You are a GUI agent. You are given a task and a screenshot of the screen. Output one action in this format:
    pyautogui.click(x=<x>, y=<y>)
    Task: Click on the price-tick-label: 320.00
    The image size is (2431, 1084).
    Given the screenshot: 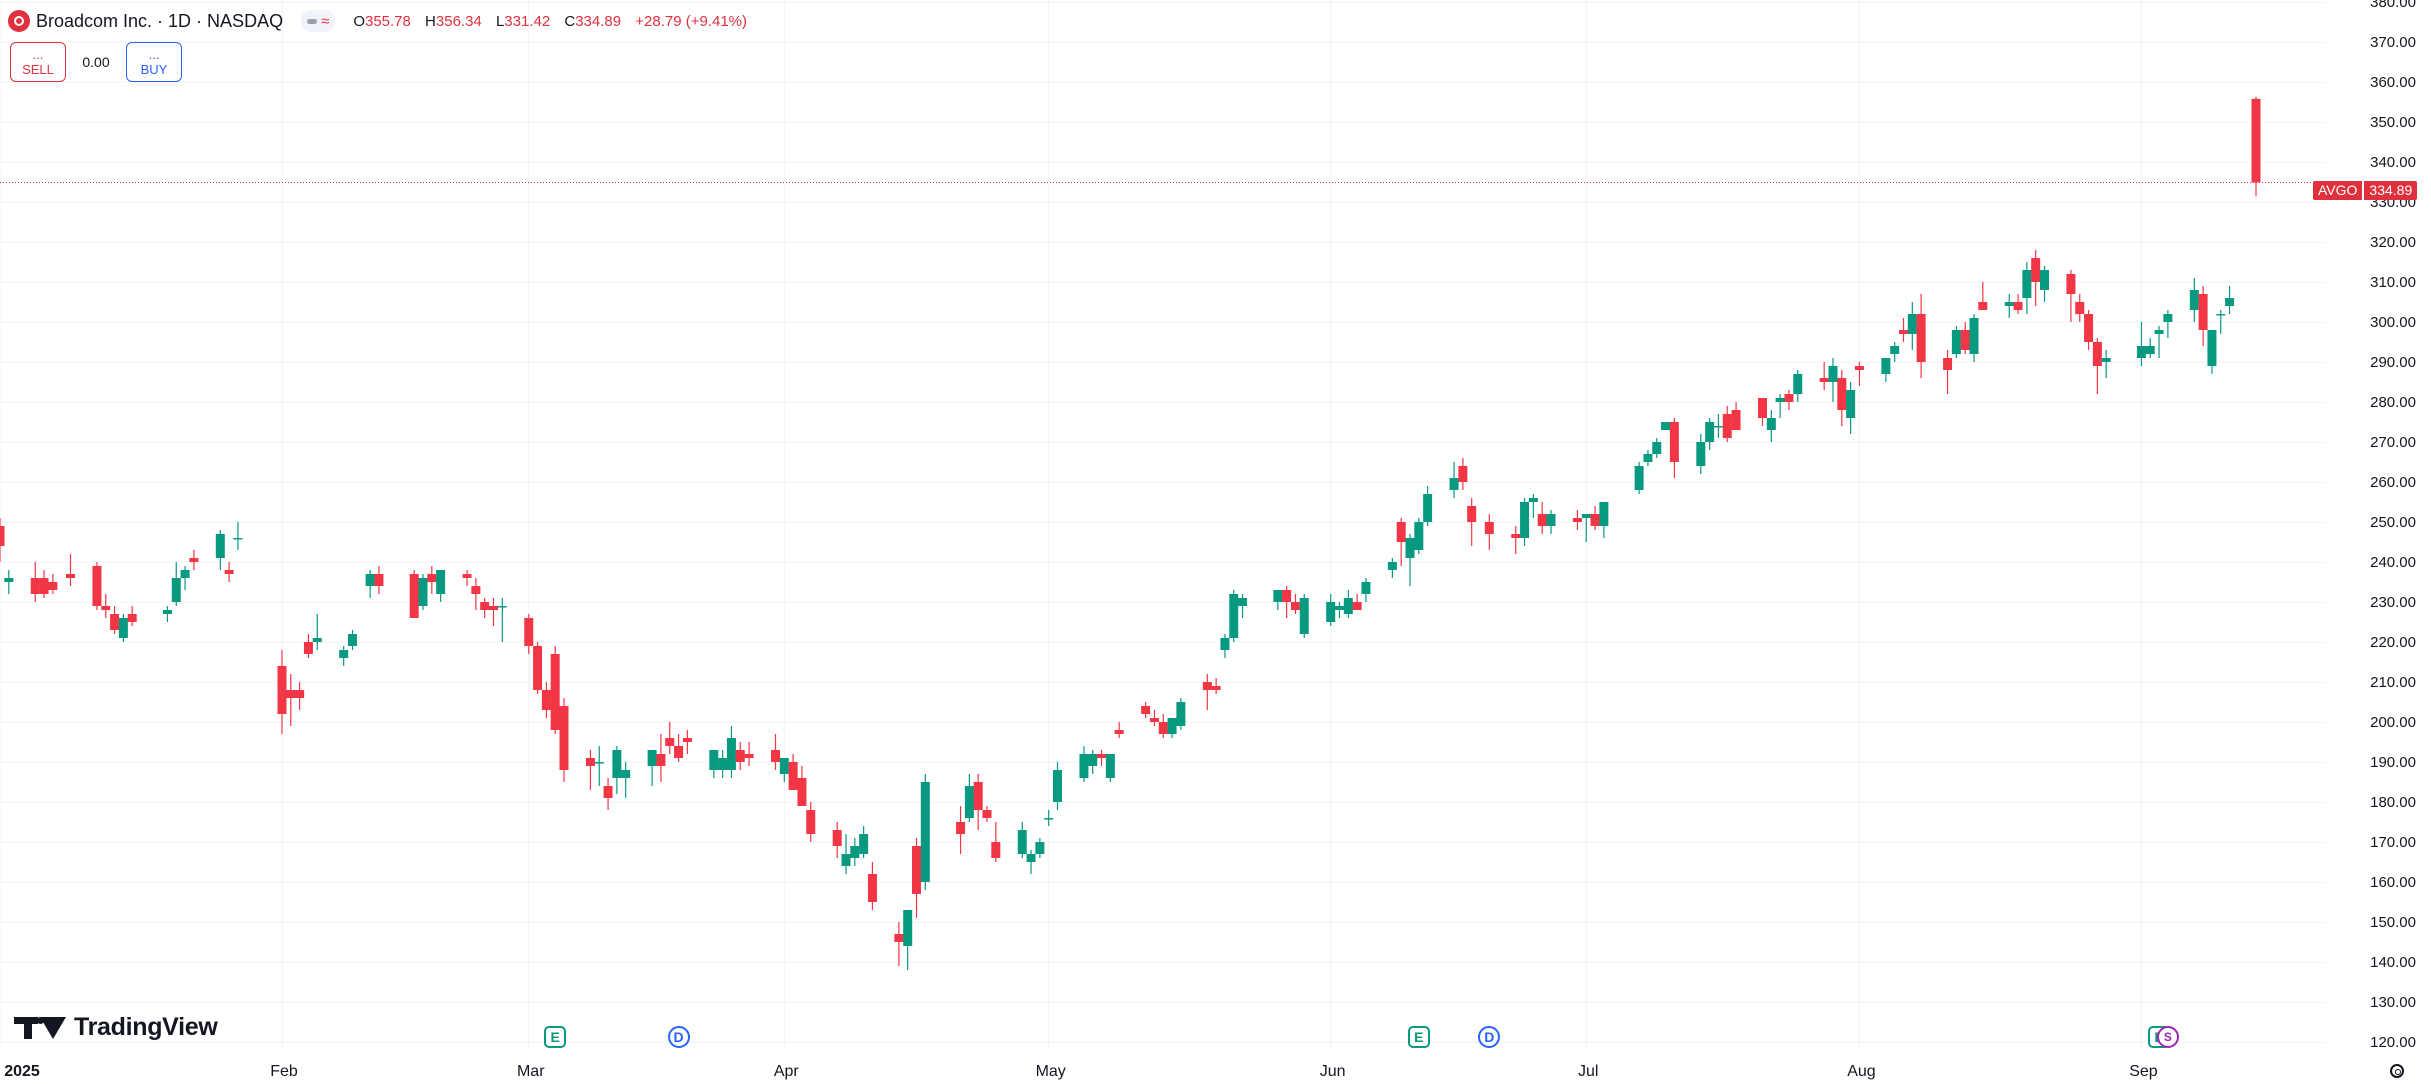 What is the action you would take?
    pyautogui.click(x=2393, y=242)
    